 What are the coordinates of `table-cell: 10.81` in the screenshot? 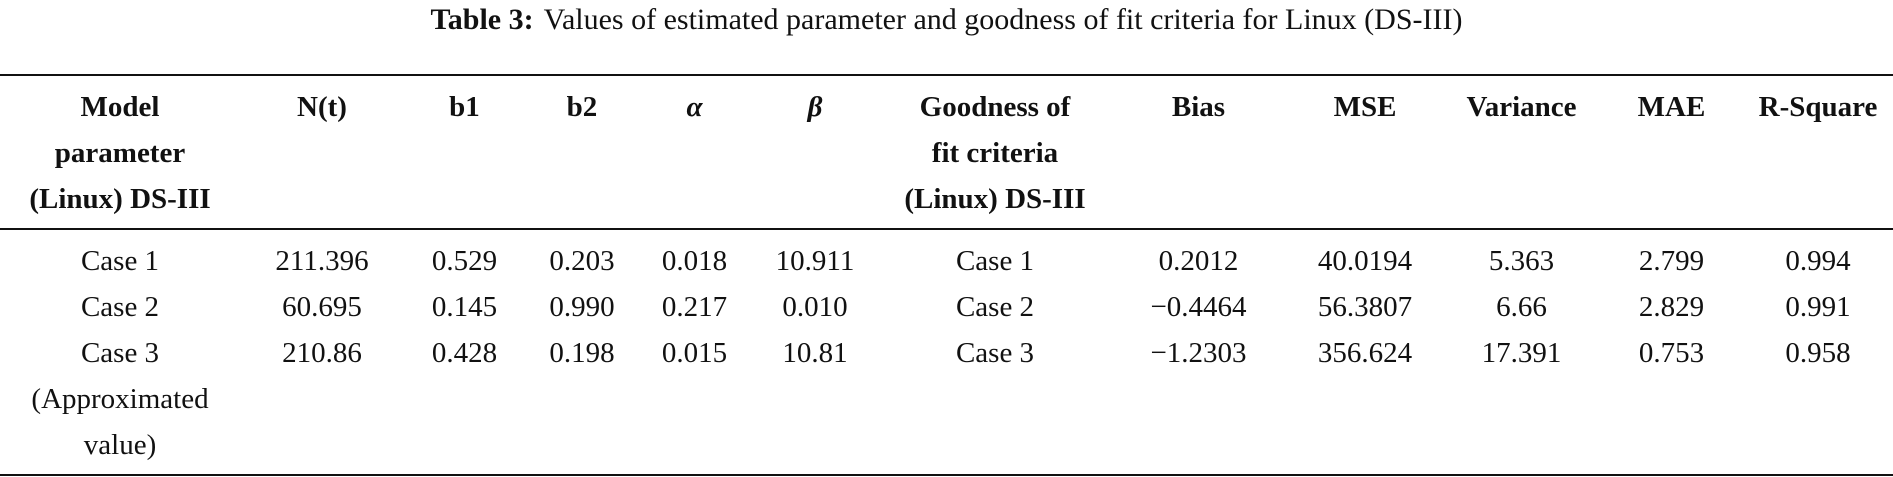 It's located at (815, 402).